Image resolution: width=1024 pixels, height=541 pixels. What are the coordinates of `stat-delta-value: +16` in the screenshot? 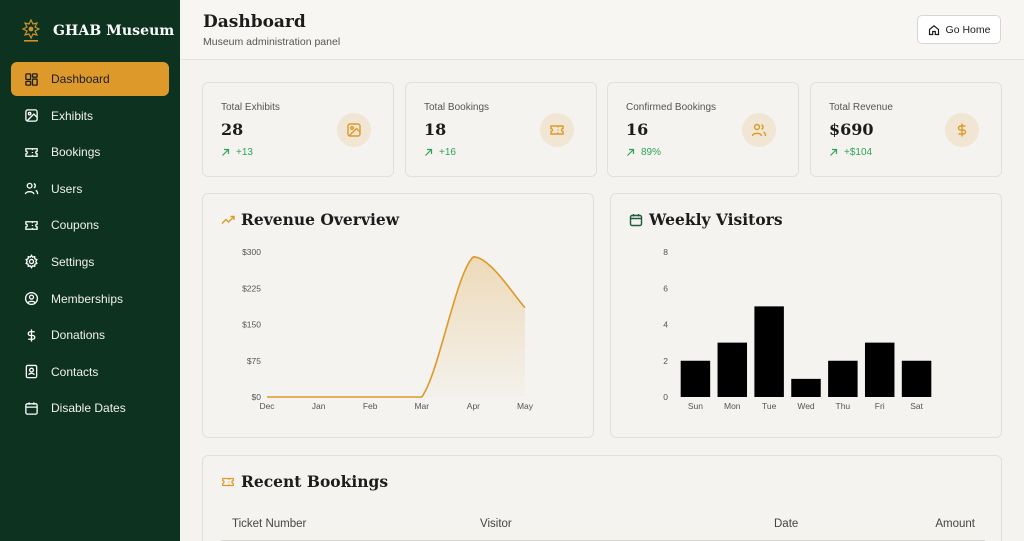 It's located at (447, 152).